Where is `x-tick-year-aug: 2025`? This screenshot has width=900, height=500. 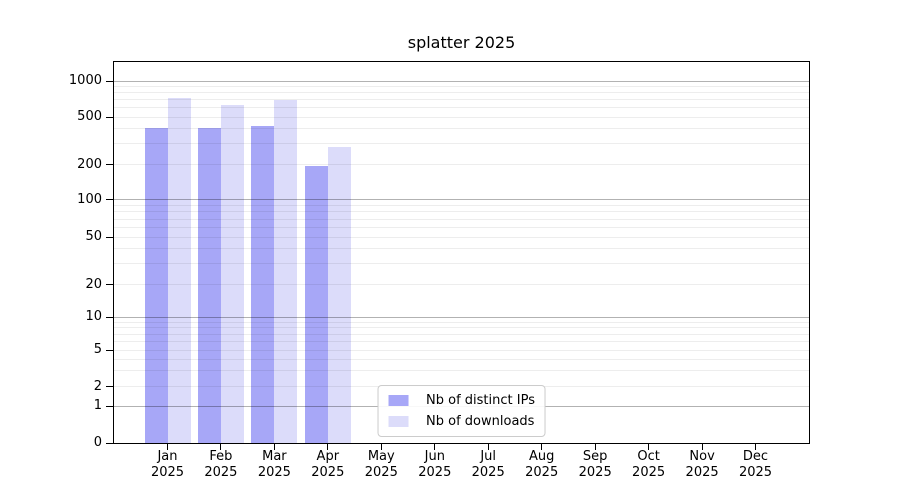
x-tick-year-aug: 2025 is located at coordinates (542, 472).